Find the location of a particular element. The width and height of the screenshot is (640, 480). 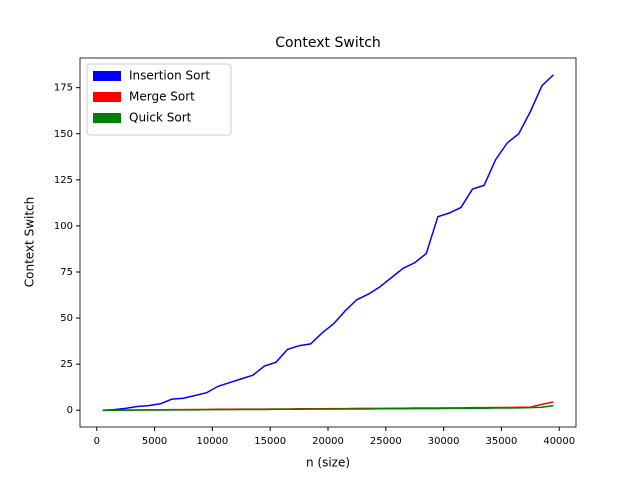

x-tick-label: 15000 is located at coordinates (270, 441).